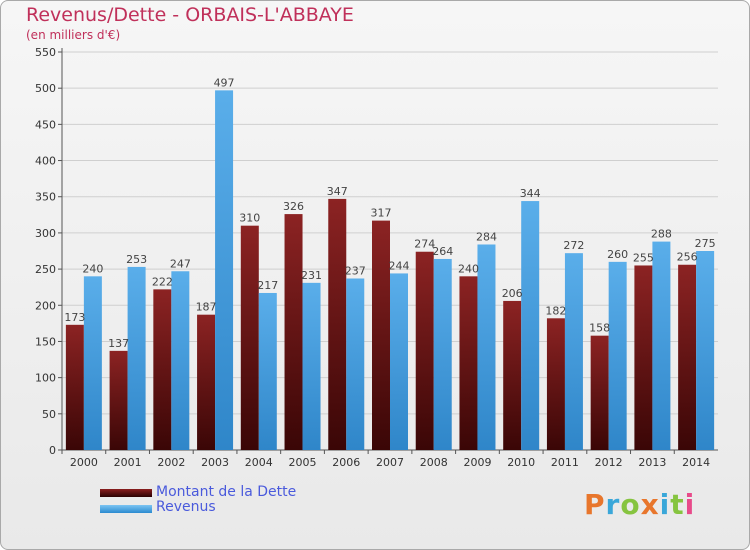 The image size is (750, 550). What do you see at coordinates (512, 293) in the screenshot?
I see `data-label-dette: 206` at bounding box center [512, 293].